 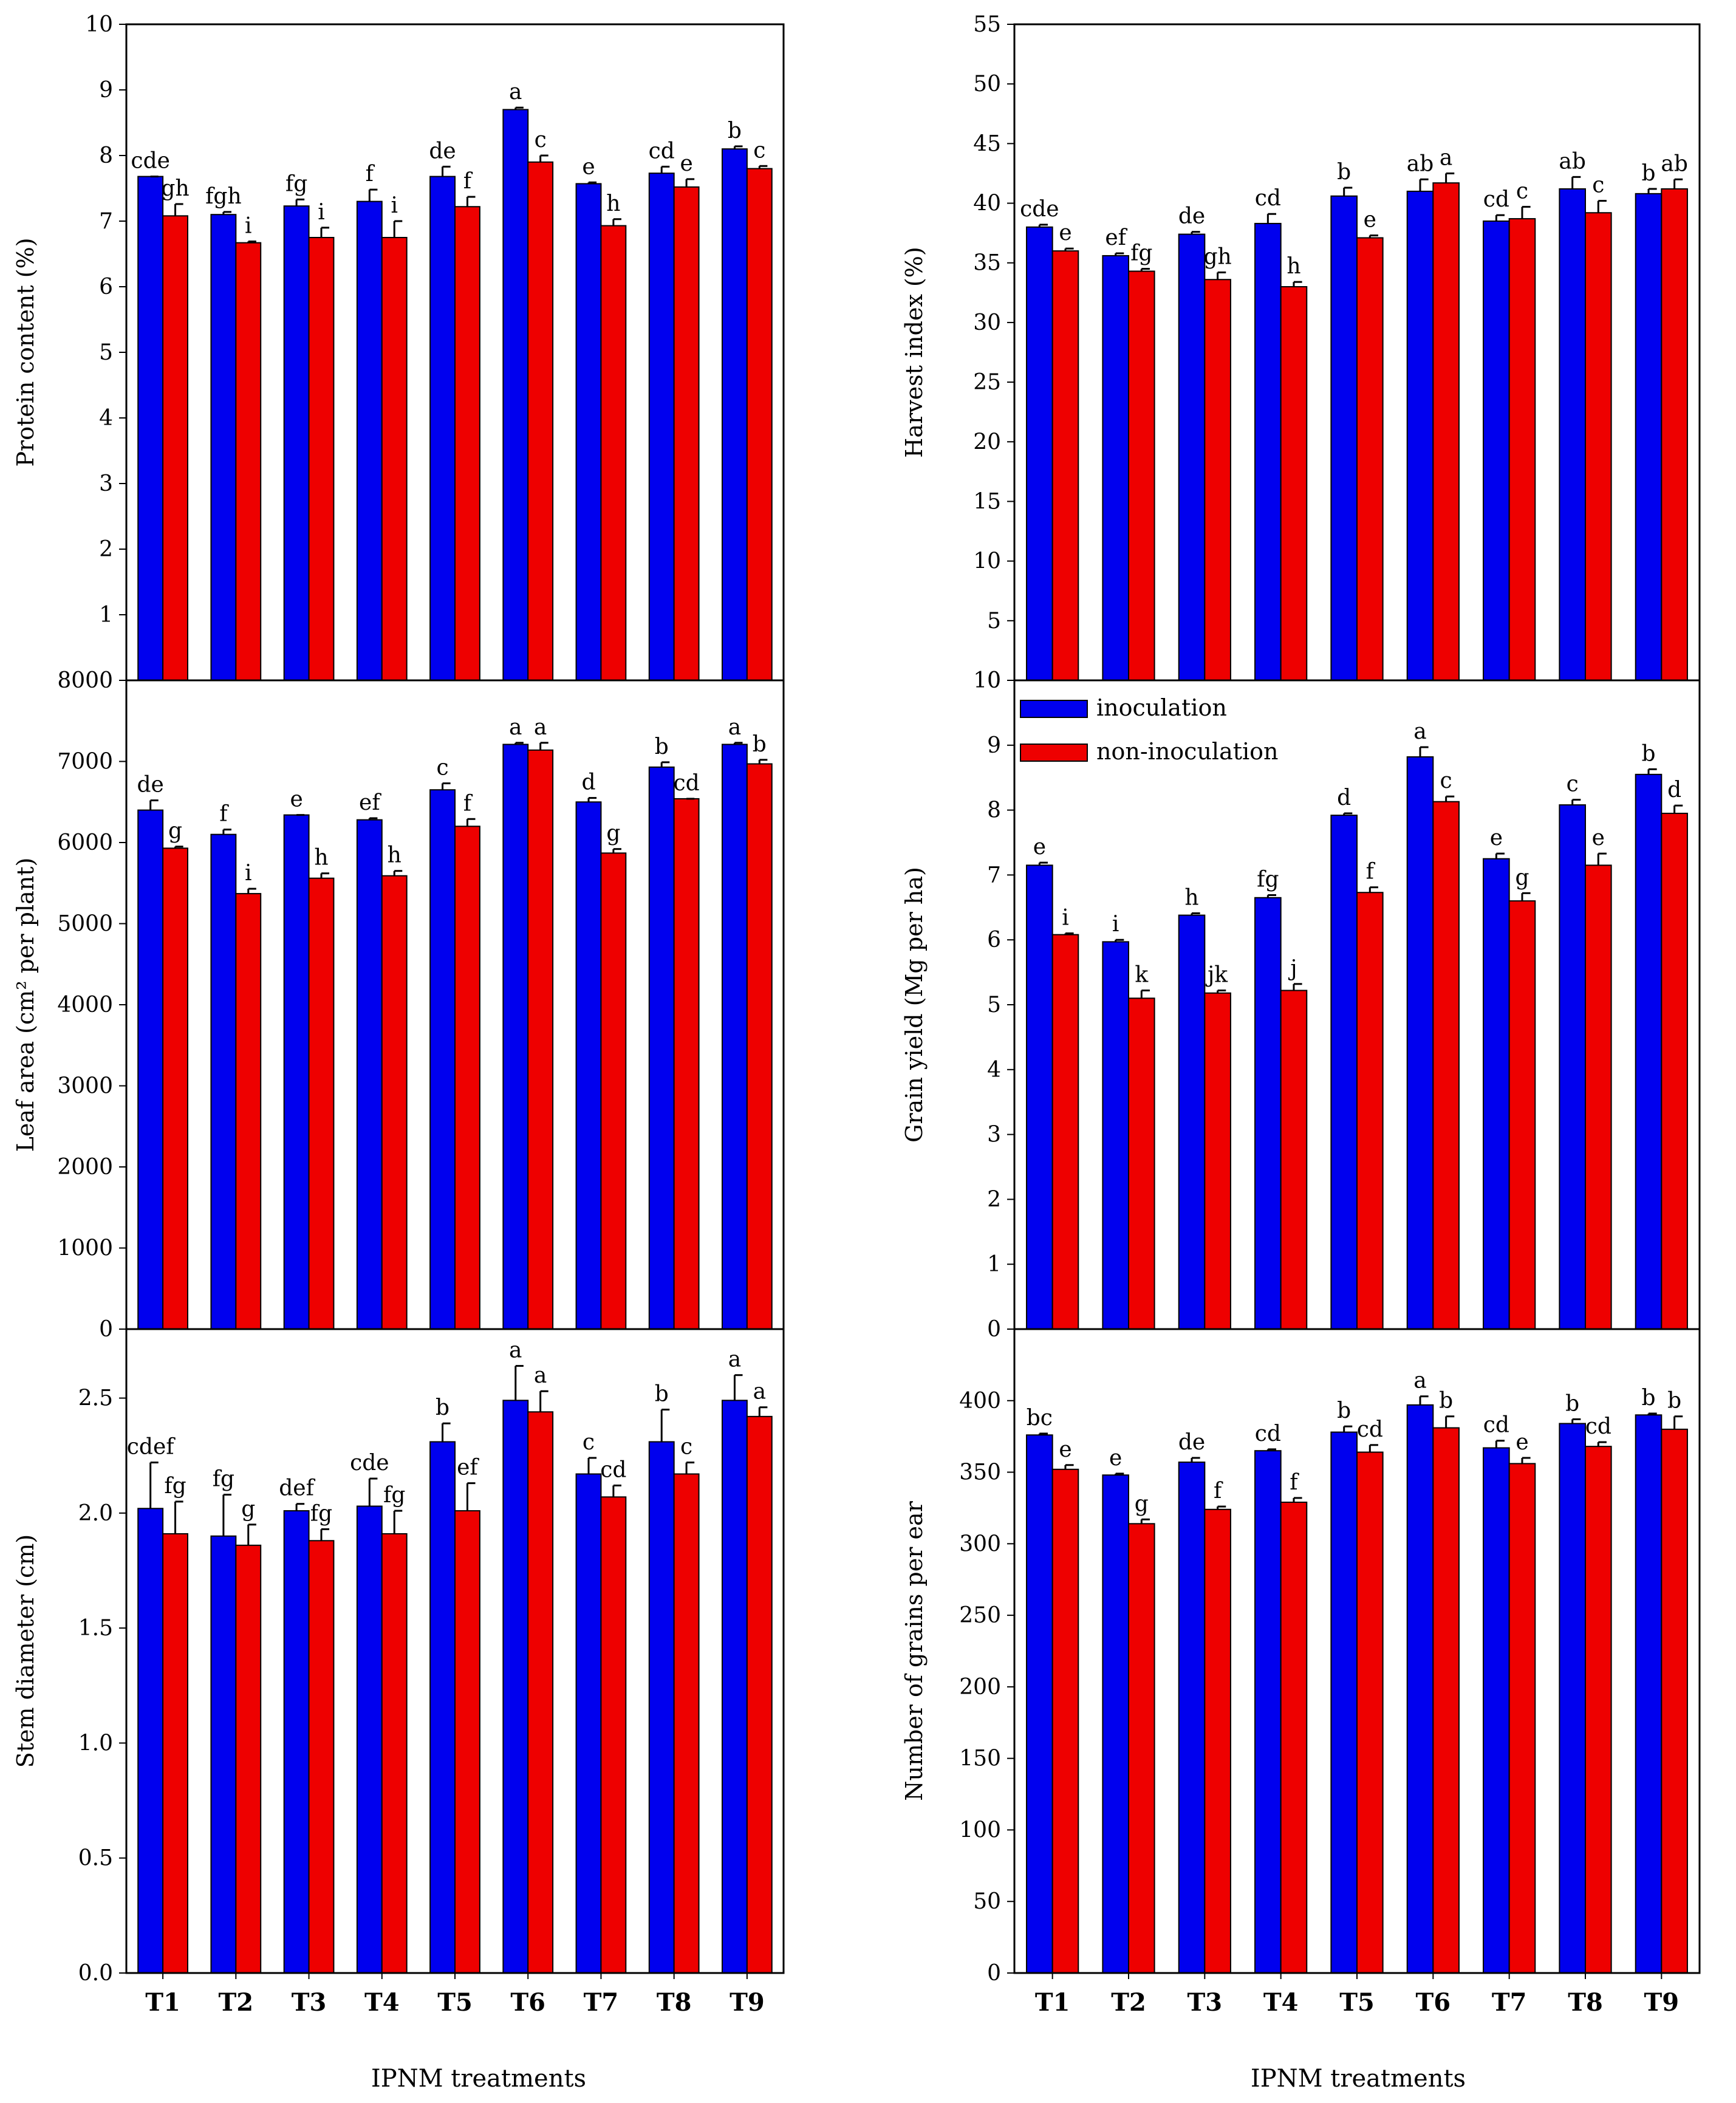 I want to click on significance-letter: de, so click(x=1191, y=1442).